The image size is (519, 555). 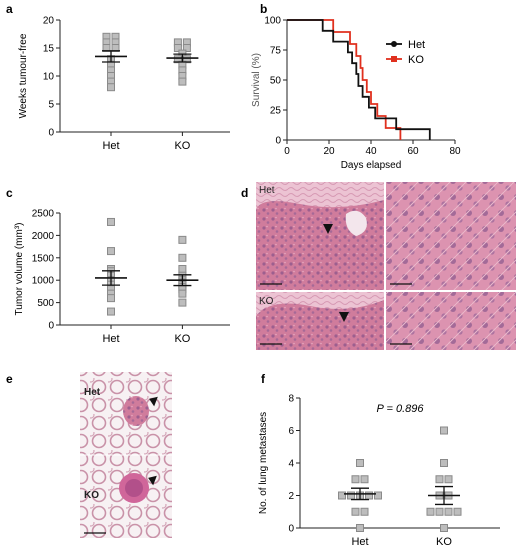 I want to click on legend-marker, so click(x=394, y=44).